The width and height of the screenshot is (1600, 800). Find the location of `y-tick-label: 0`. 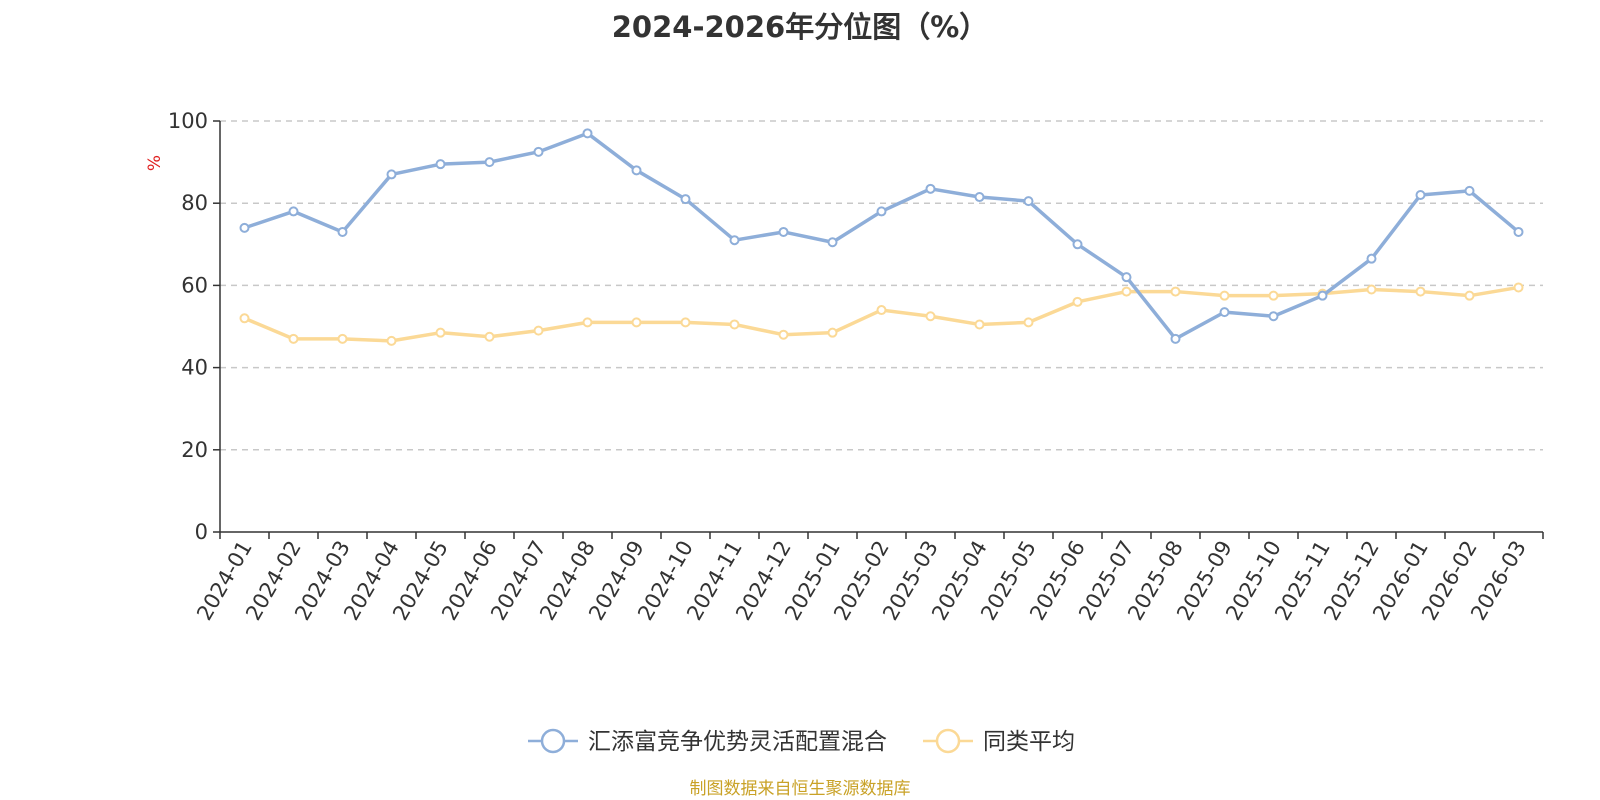

y-tick-label: 0 is located at coordinates (201, 532).